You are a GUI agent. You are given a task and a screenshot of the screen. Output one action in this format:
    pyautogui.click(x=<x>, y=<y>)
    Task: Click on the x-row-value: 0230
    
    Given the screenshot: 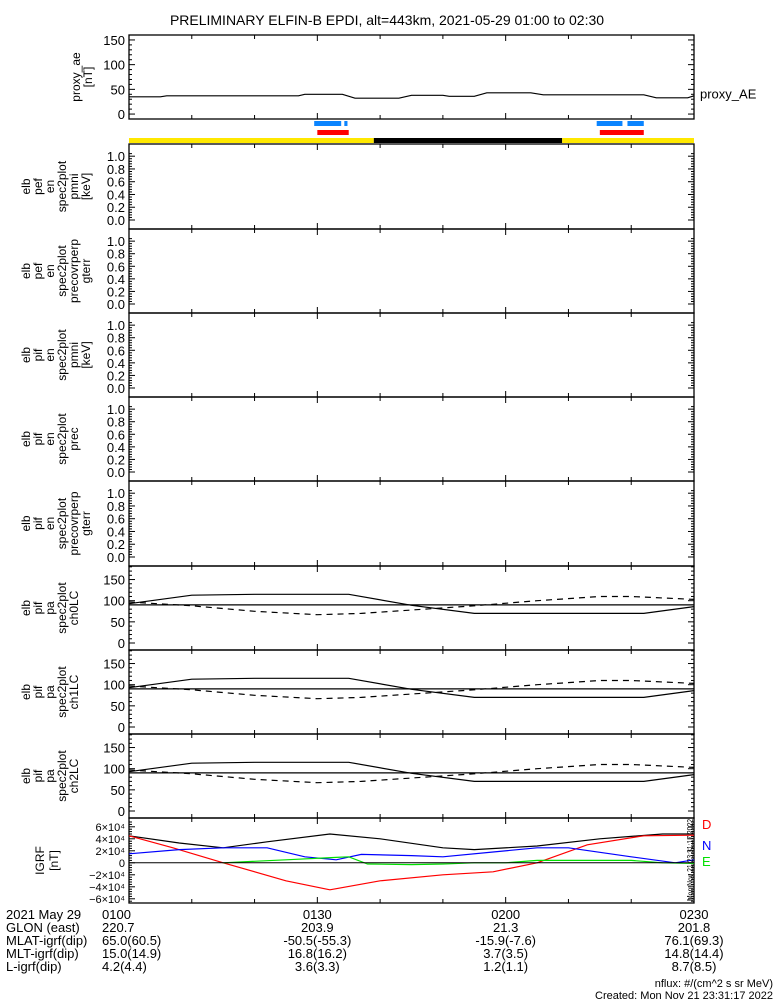 What is the action you would take?
    pyautogui.click(x=694, y=914)
    